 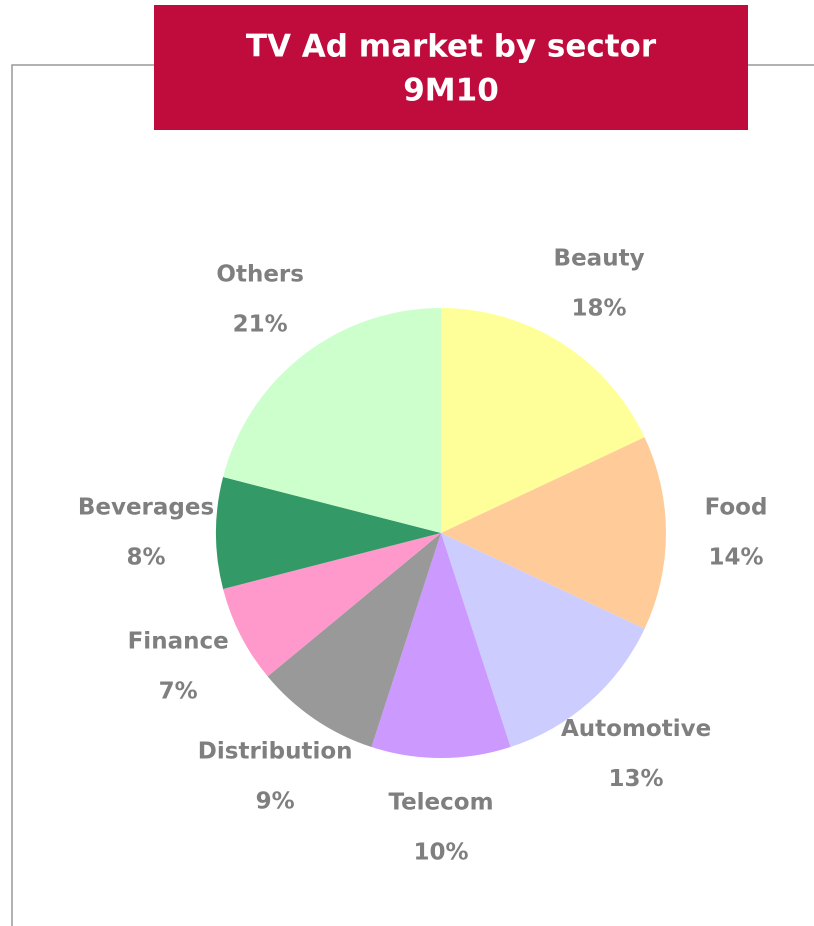 I want to click on value-label: 18%, so click(x=599, y=308).